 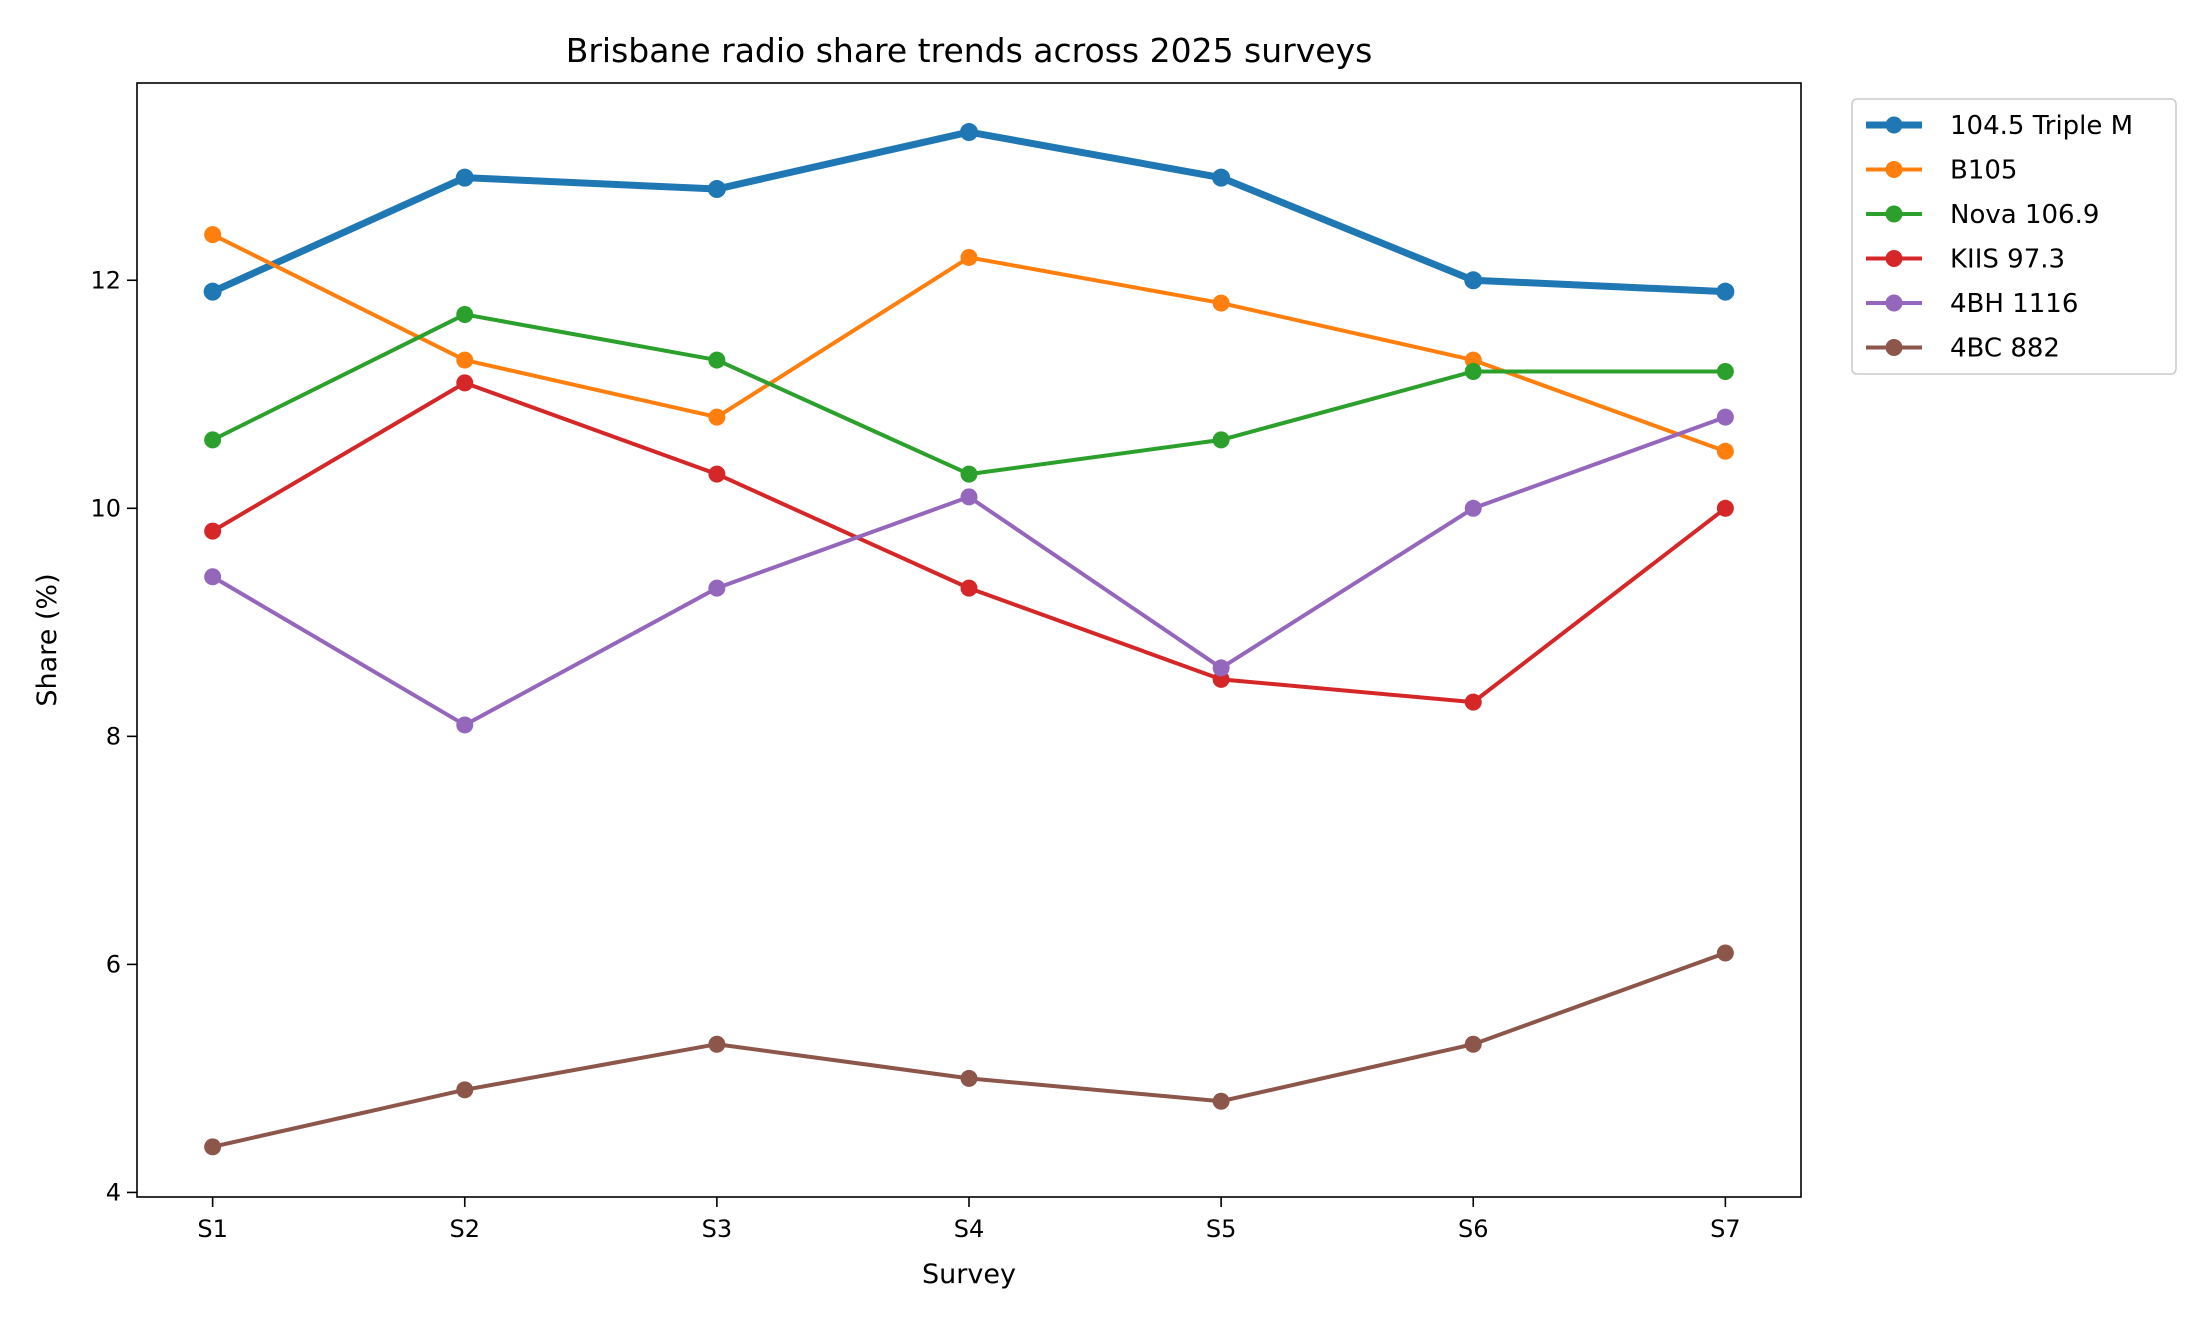 What do you see at coordinates (1983, 171) in the screenshot?
I see `legend-label: B105` at bounding box center [1983, 171].